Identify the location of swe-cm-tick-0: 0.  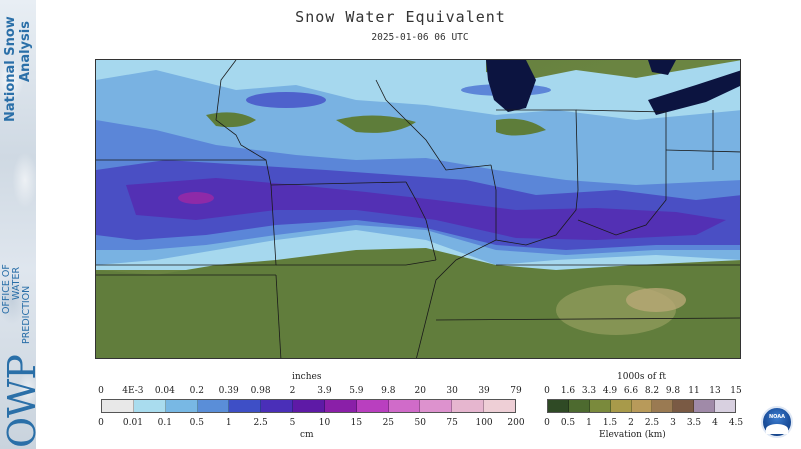
(101, 423).